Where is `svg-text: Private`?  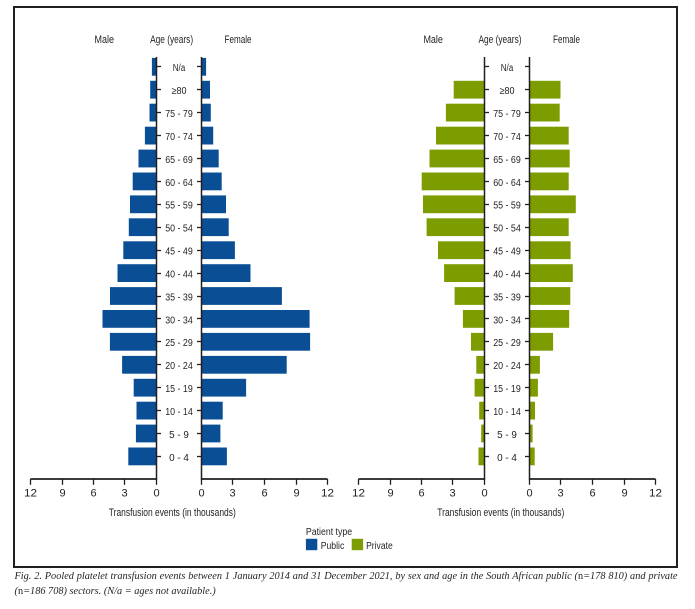
svg-text: Private is located at coordinates (379, 546).